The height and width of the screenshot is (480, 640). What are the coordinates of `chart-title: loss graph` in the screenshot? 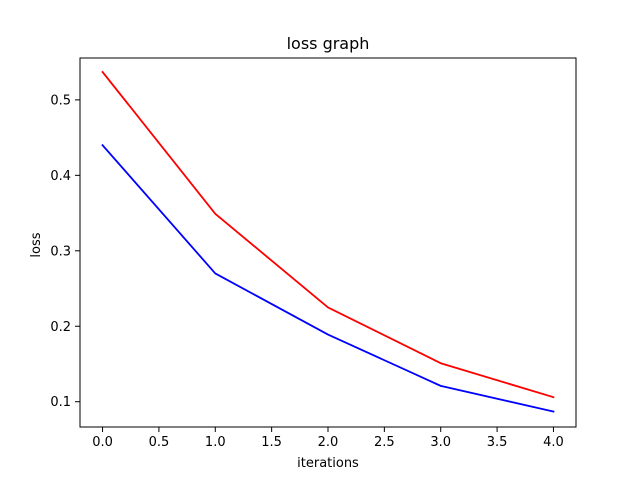 It's located at (328, 43).